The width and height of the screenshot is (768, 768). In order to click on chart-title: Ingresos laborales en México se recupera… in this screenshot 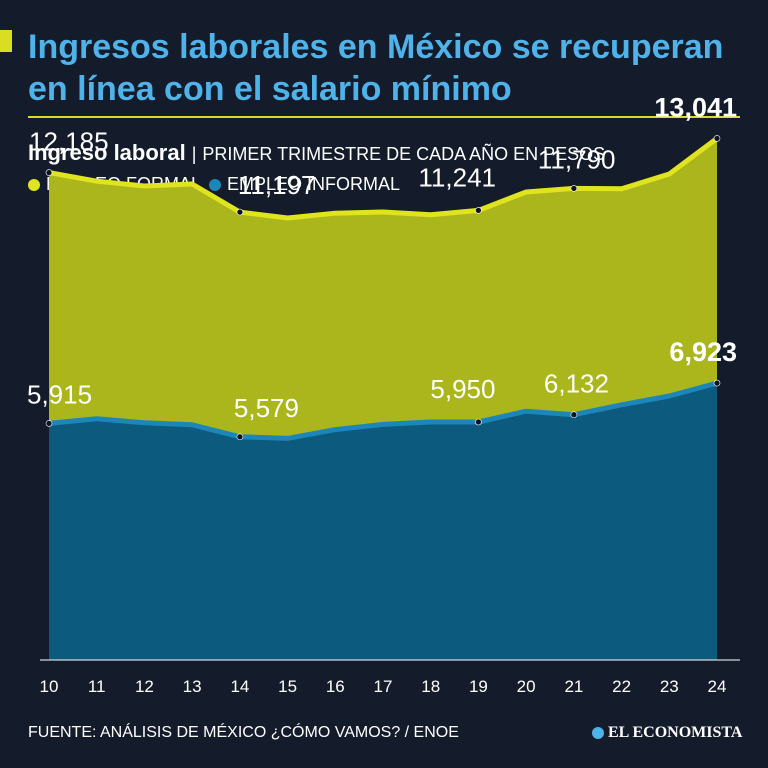, I will do `click(376, 68)`.